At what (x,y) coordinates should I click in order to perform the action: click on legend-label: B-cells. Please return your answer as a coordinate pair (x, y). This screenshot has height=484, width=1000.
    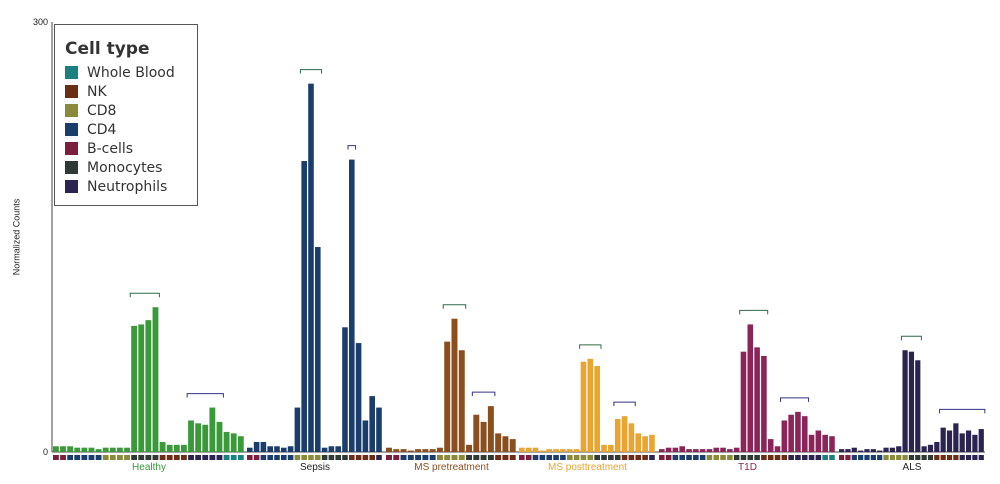
    Looking at the image, I should click on (110, 148).